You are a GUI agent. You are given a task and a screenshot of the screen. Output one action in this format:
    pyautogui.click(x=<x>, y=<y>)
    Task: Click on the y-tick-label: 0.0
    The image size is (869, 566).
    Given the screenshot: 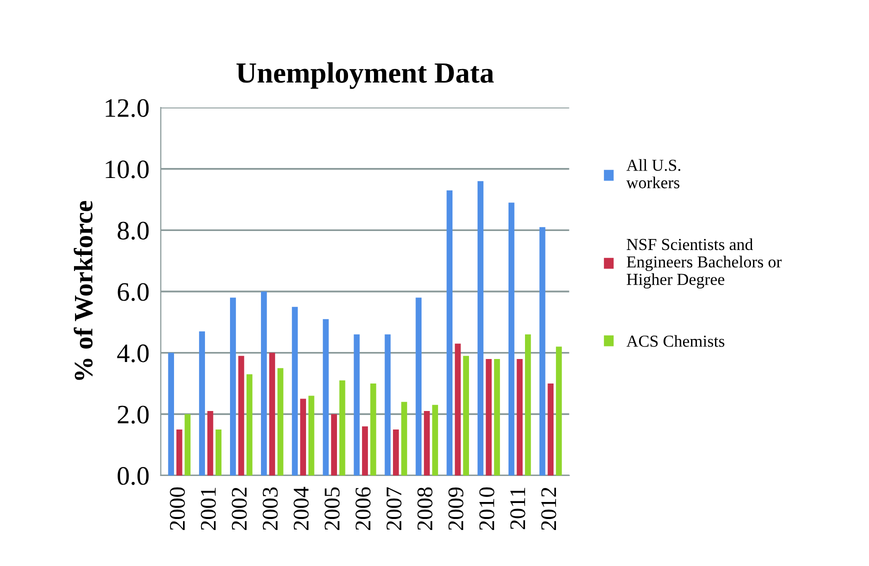 What is the action you would take?
    pyautogui.click(x=133, y=476)
    